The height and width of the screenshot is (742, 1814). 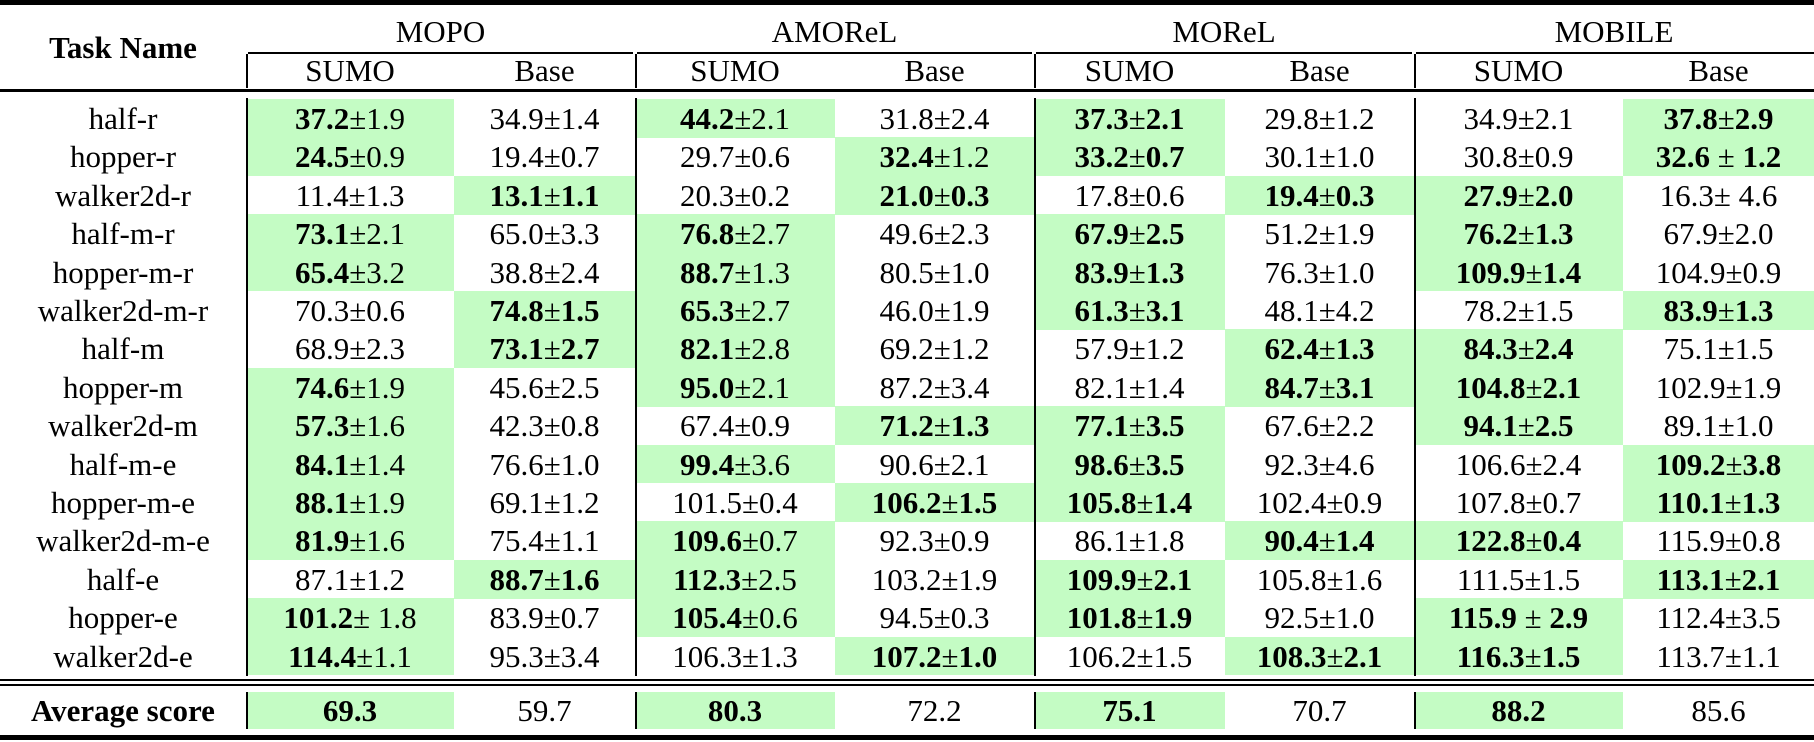 What do you see at coordinates (906, 349) in the screenshot?
I see `score-mean: 69.2` at bounding box center [906, 349].